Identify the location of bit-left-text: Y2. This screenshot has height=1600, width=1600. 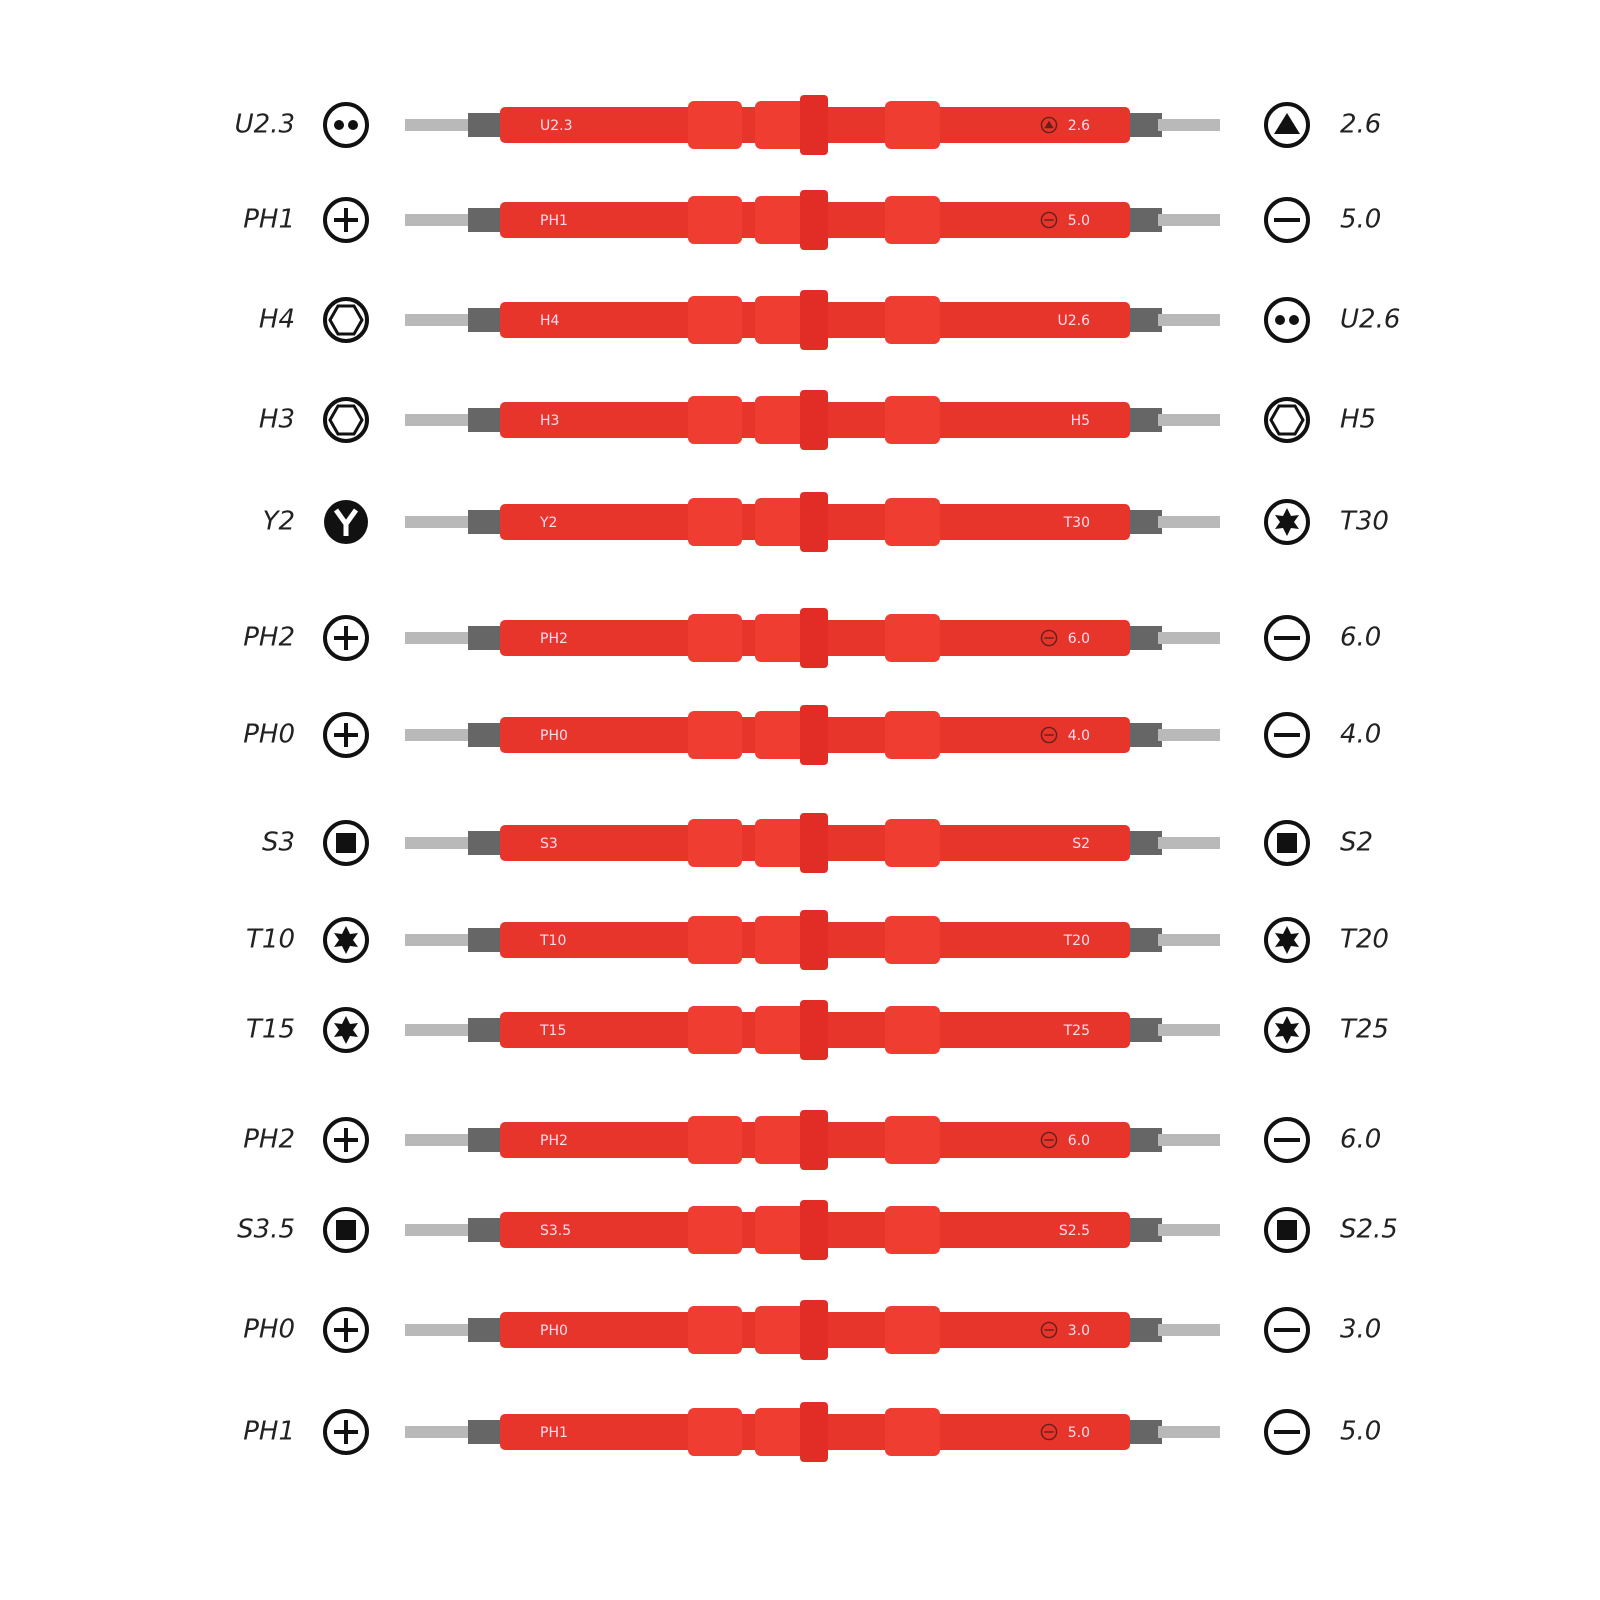
(548, 523).